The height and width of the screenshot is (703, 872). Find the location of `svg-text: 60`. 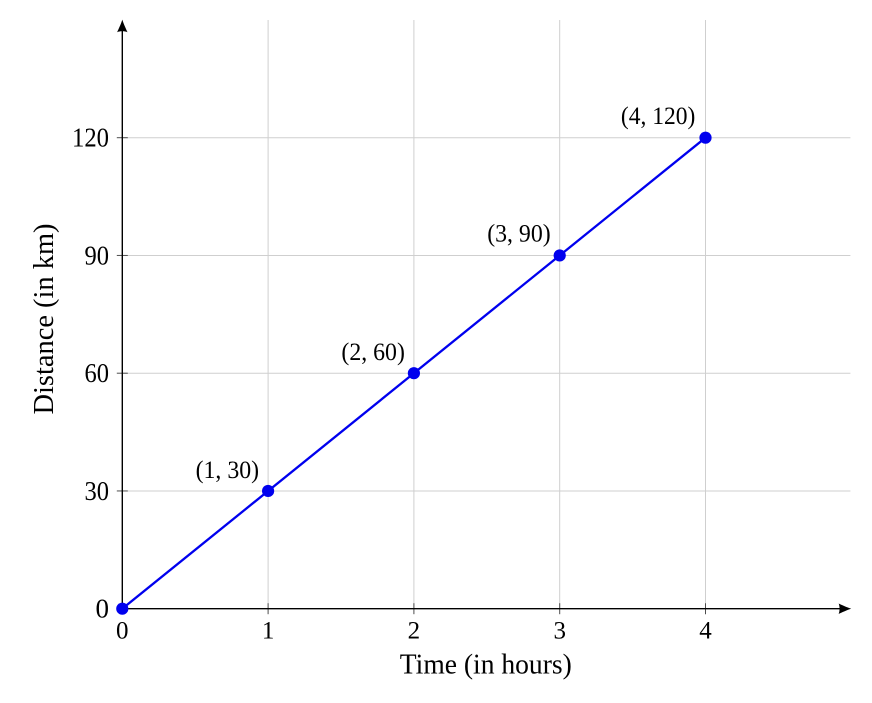

svg-text: 60 is located at coordinates (97, 373).